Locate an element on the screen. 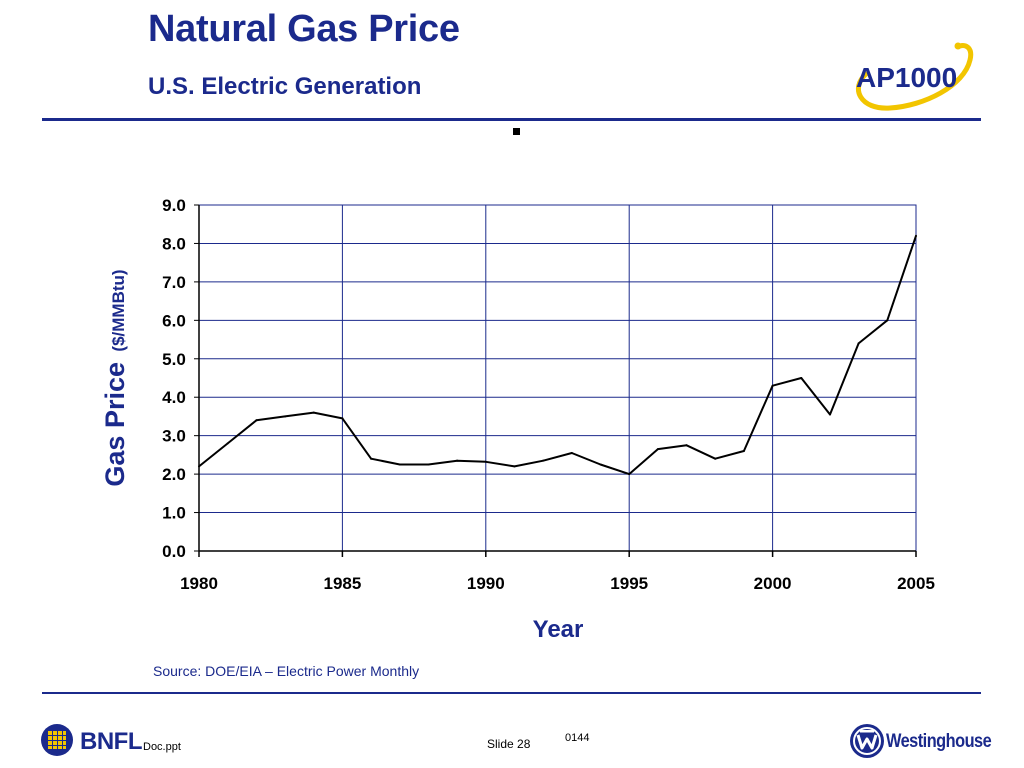  y-tick-label: 9.0 is located at coordinates (174, 205).